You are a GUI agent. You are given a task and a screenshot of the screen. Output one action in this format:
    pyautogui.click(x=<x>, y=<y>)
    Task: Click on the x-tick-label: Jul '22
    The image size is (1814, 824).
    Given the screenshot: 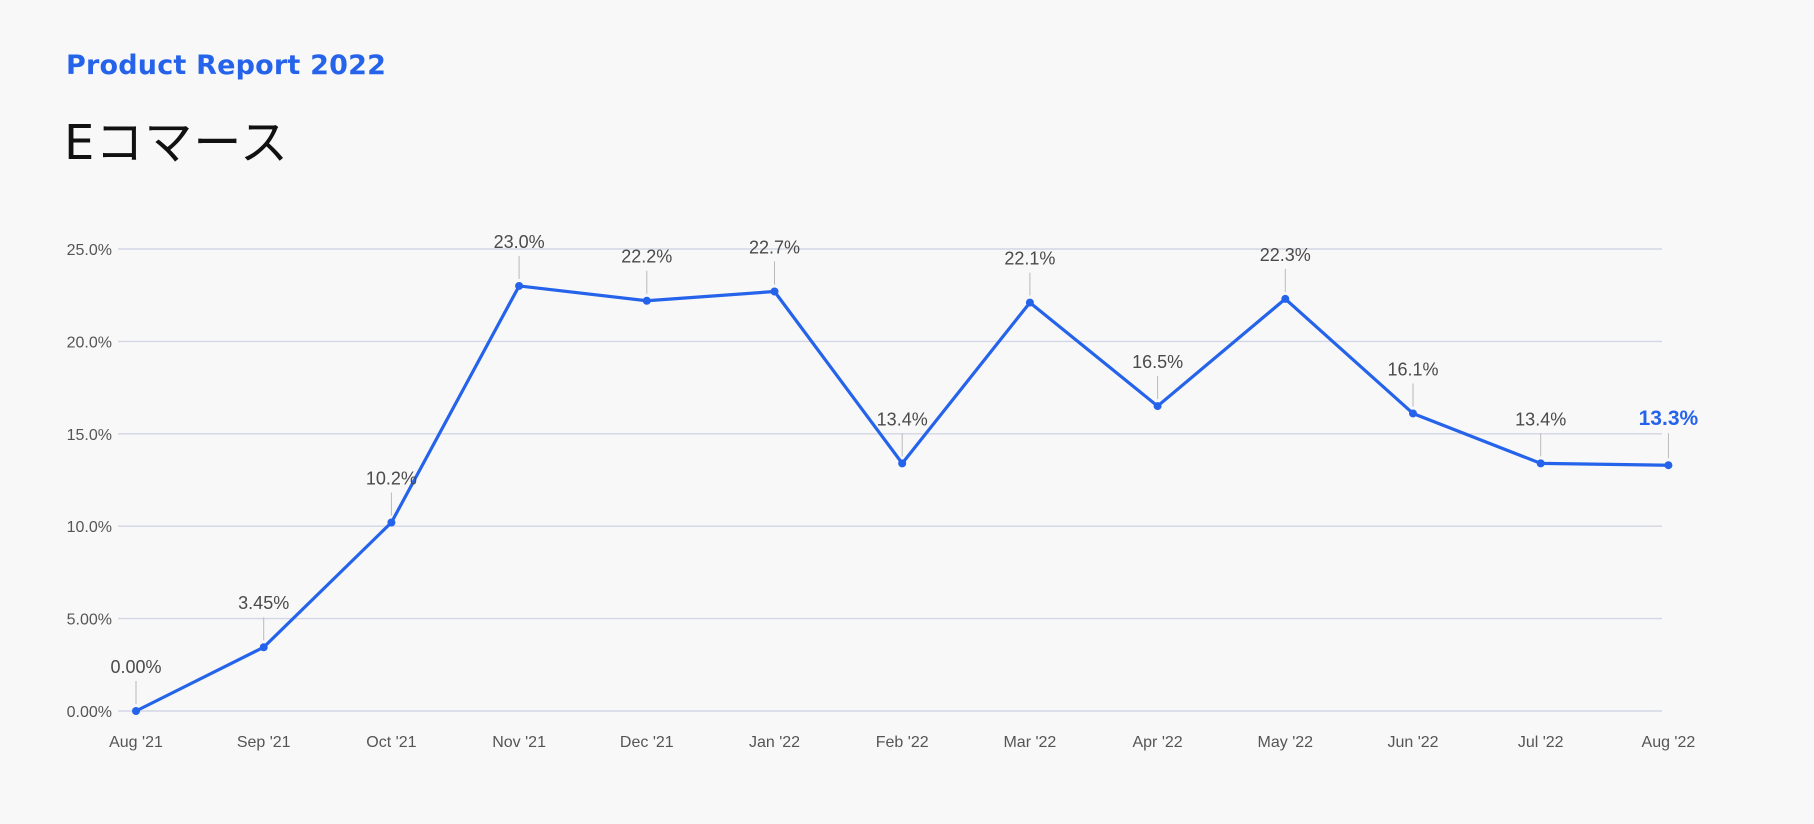 What is the action you would take?
    pyautogui.click(x=1541, y=742)
    